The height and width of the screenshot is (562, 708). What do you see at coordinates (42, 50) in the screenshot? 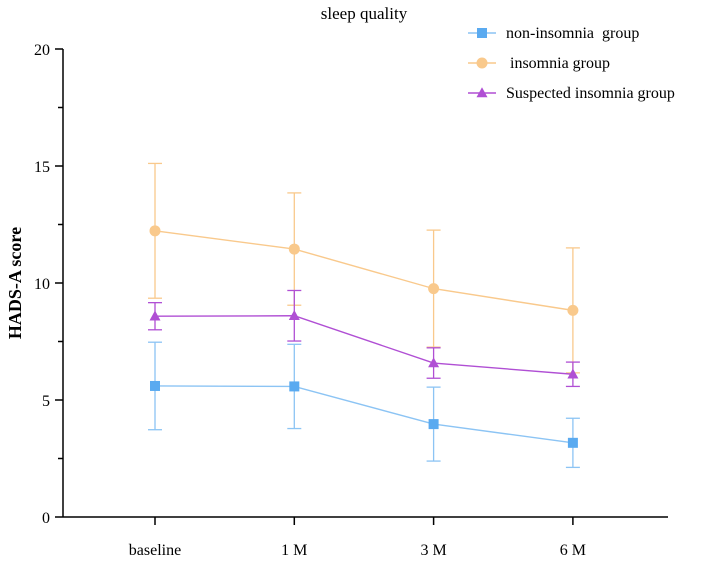
I see `y-tick-label: 20` at bounding box center [42, 50].